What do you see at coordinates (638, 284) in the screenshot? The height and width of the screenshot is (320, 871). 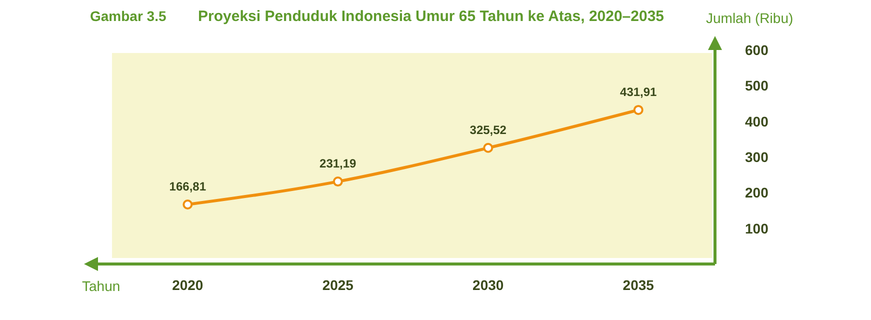 I see `x-tick-label: 2035` at bounding box center [638, 284].